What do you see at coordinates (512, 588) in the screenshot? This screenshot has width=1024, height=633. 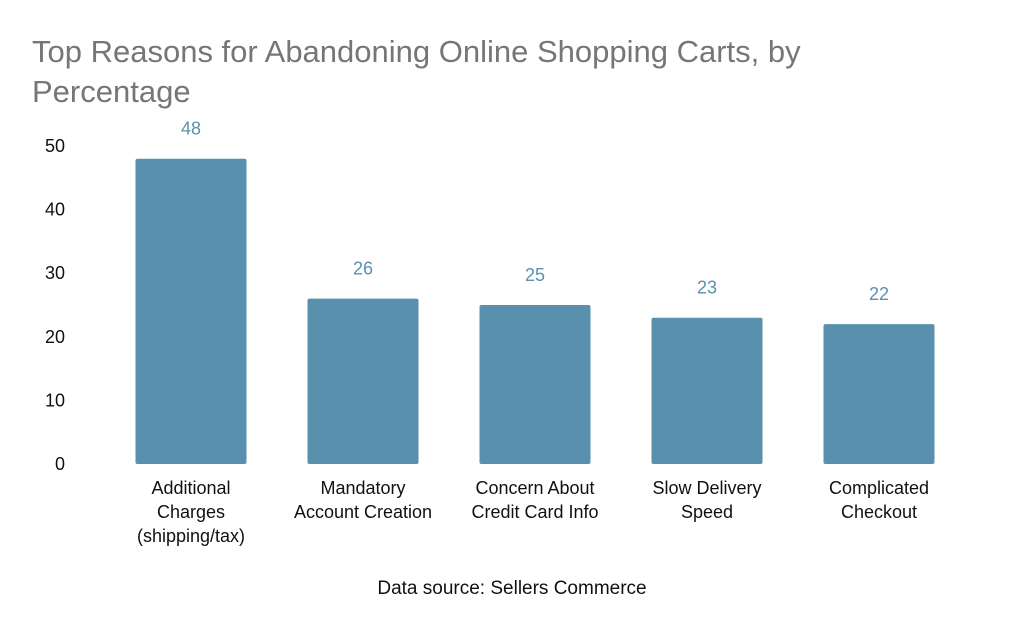 I see `data-source-note: Data source: Sellers Commerce` at bounding box center [512, 588].